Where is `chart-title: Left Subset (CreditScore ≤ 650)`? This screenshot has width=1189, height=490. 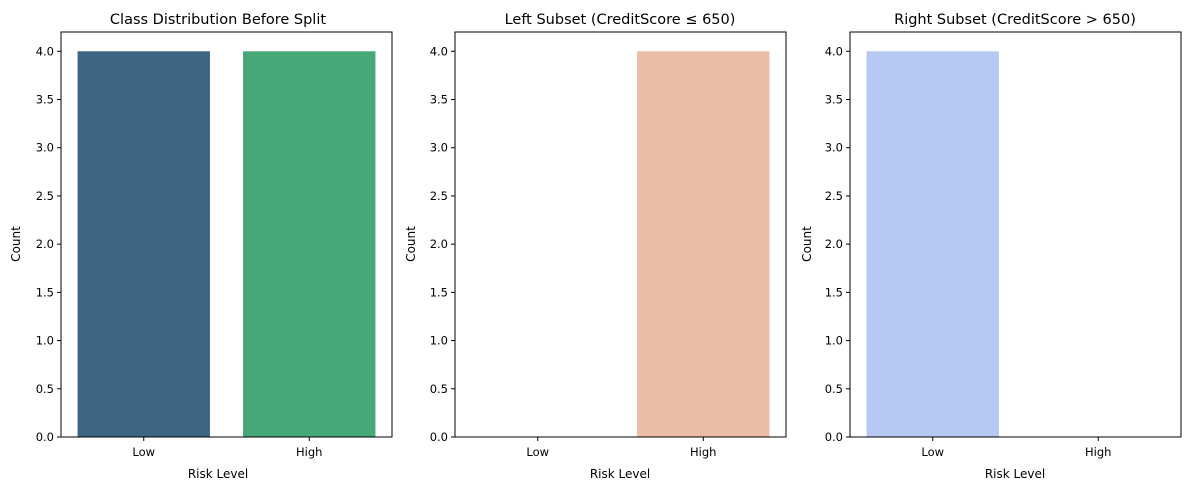 chart-title: Left Subset (CreditScore ≤ 650) is located at coordinates (620, 20).